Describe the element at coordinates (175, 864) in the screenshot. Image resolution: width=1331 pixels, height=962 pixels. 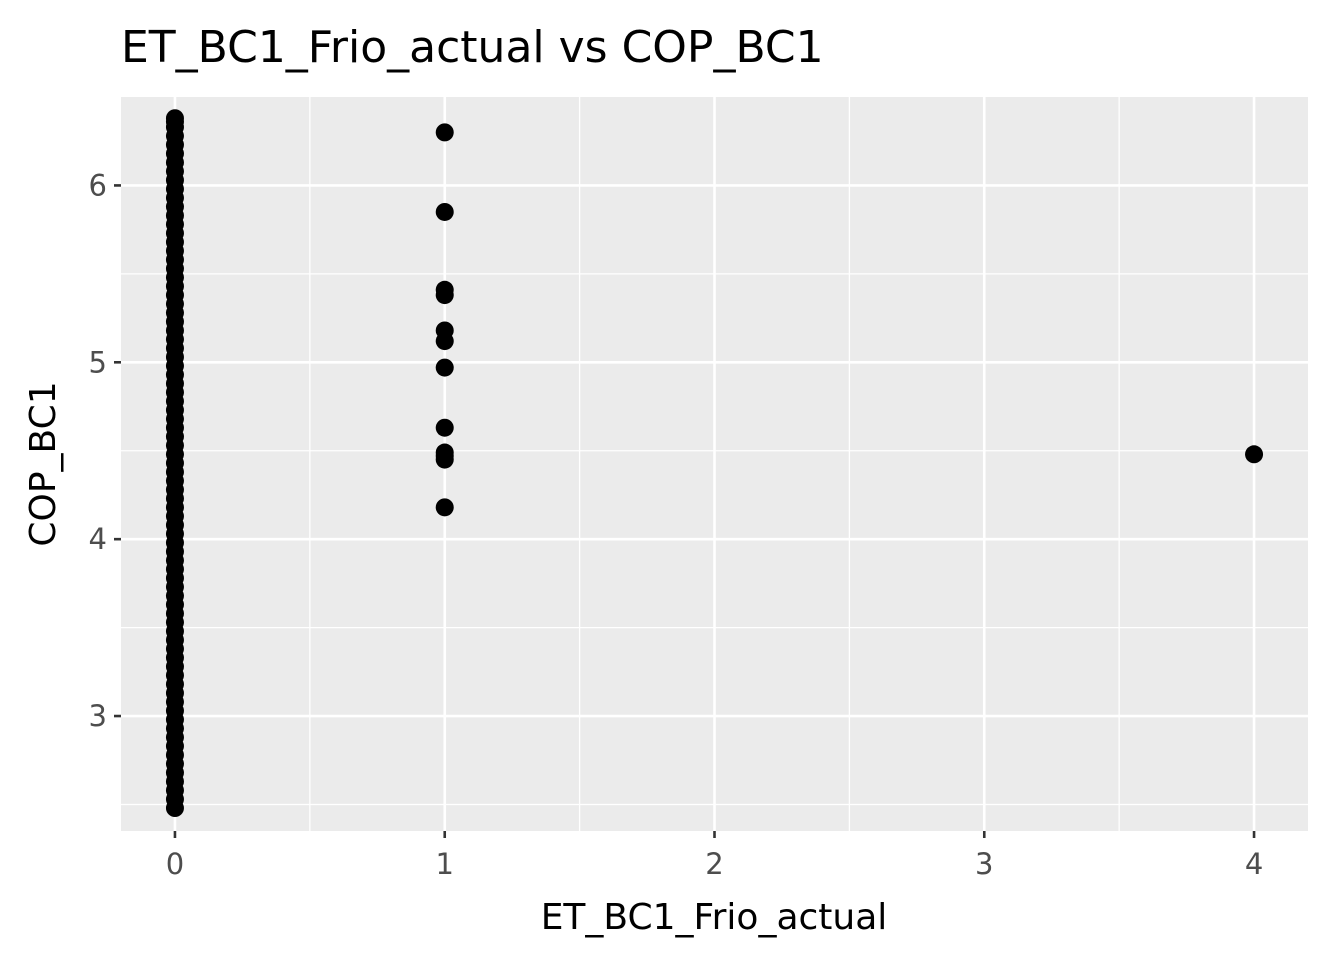
I see `x-tick-label: 0` at that location.